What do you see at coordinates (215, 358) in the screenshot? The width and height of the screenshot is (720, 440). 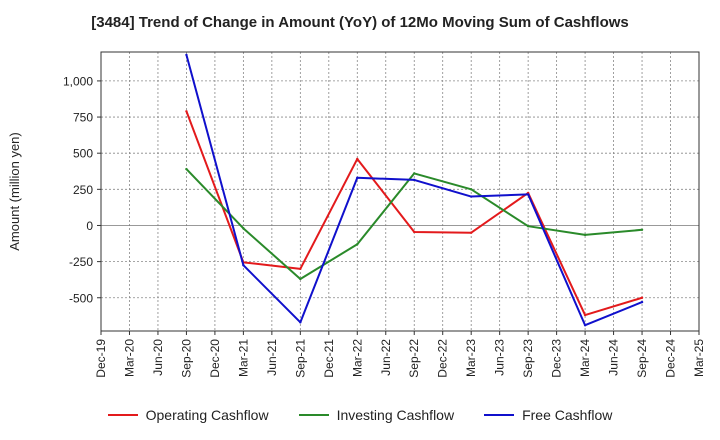 I see `x-tick-label: Dec-20` at bounding box center [215, 358].